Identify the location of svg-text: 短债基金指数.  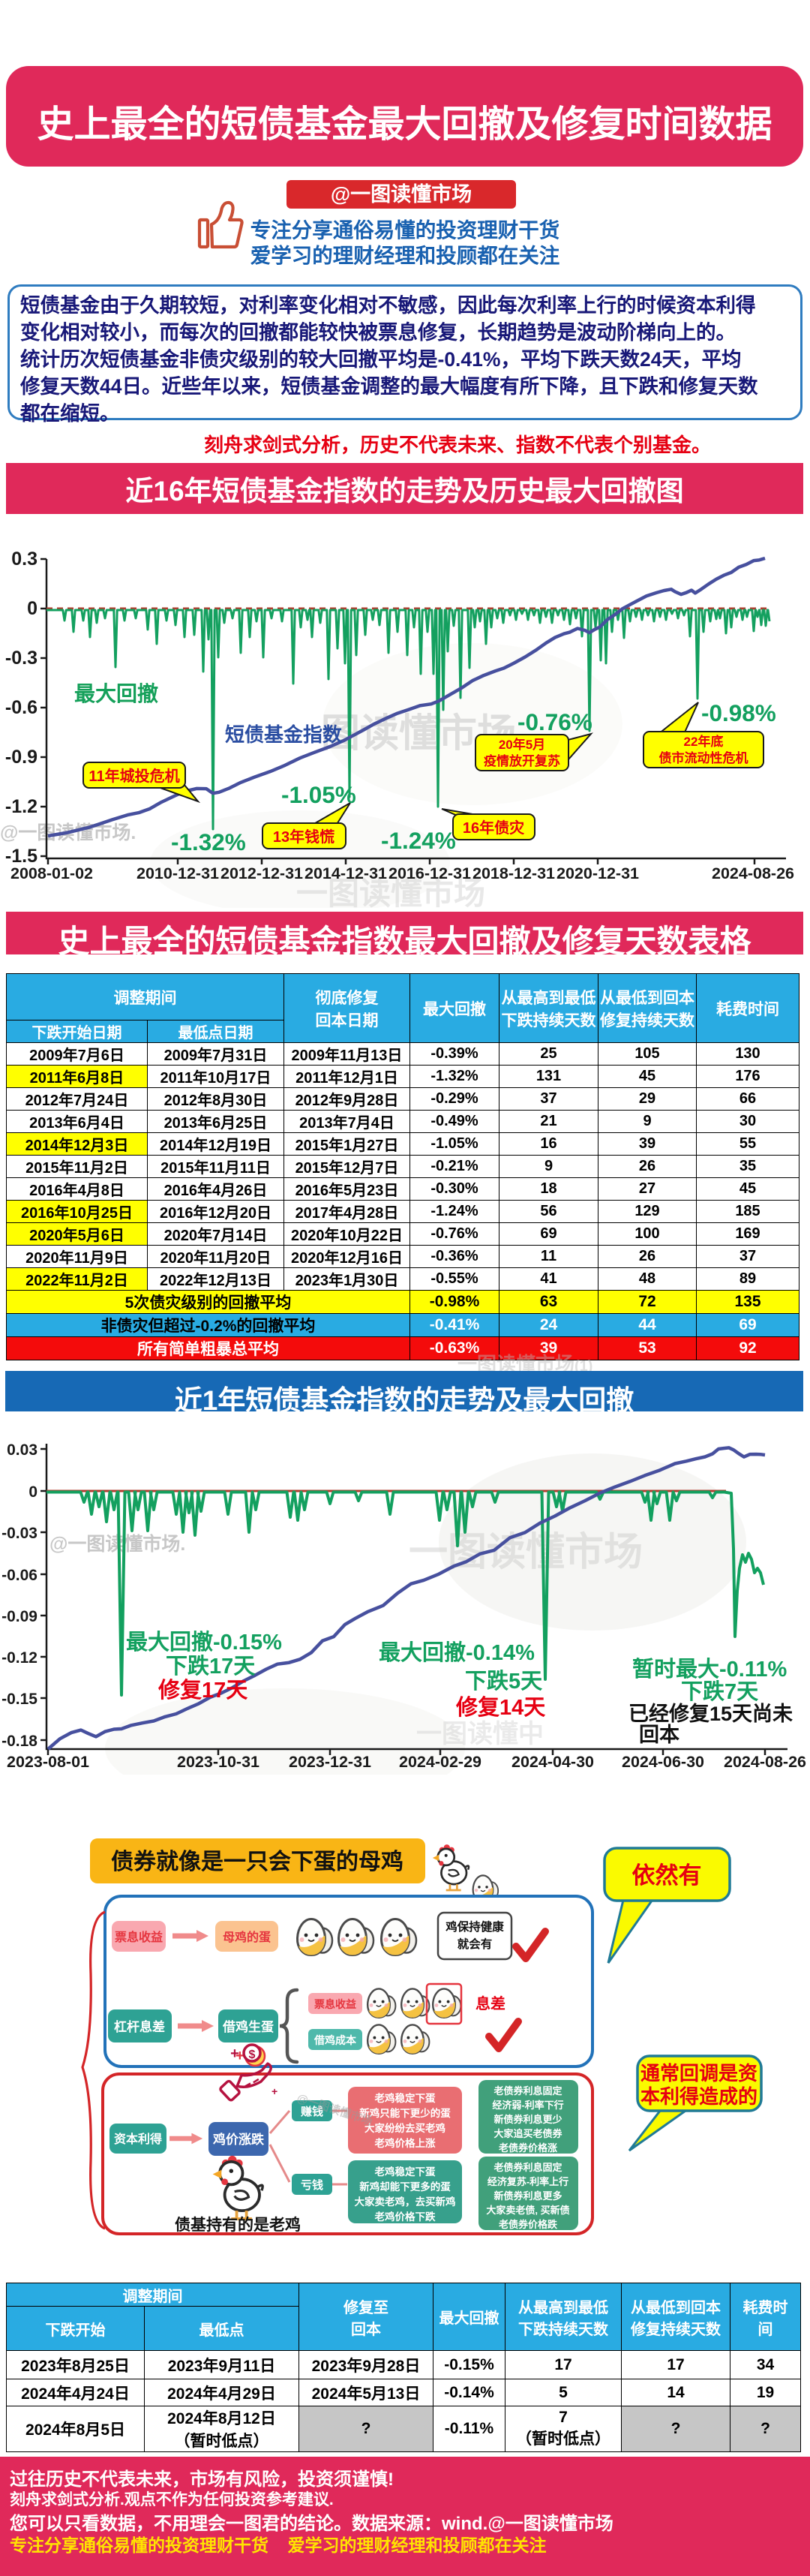
(284, 734).